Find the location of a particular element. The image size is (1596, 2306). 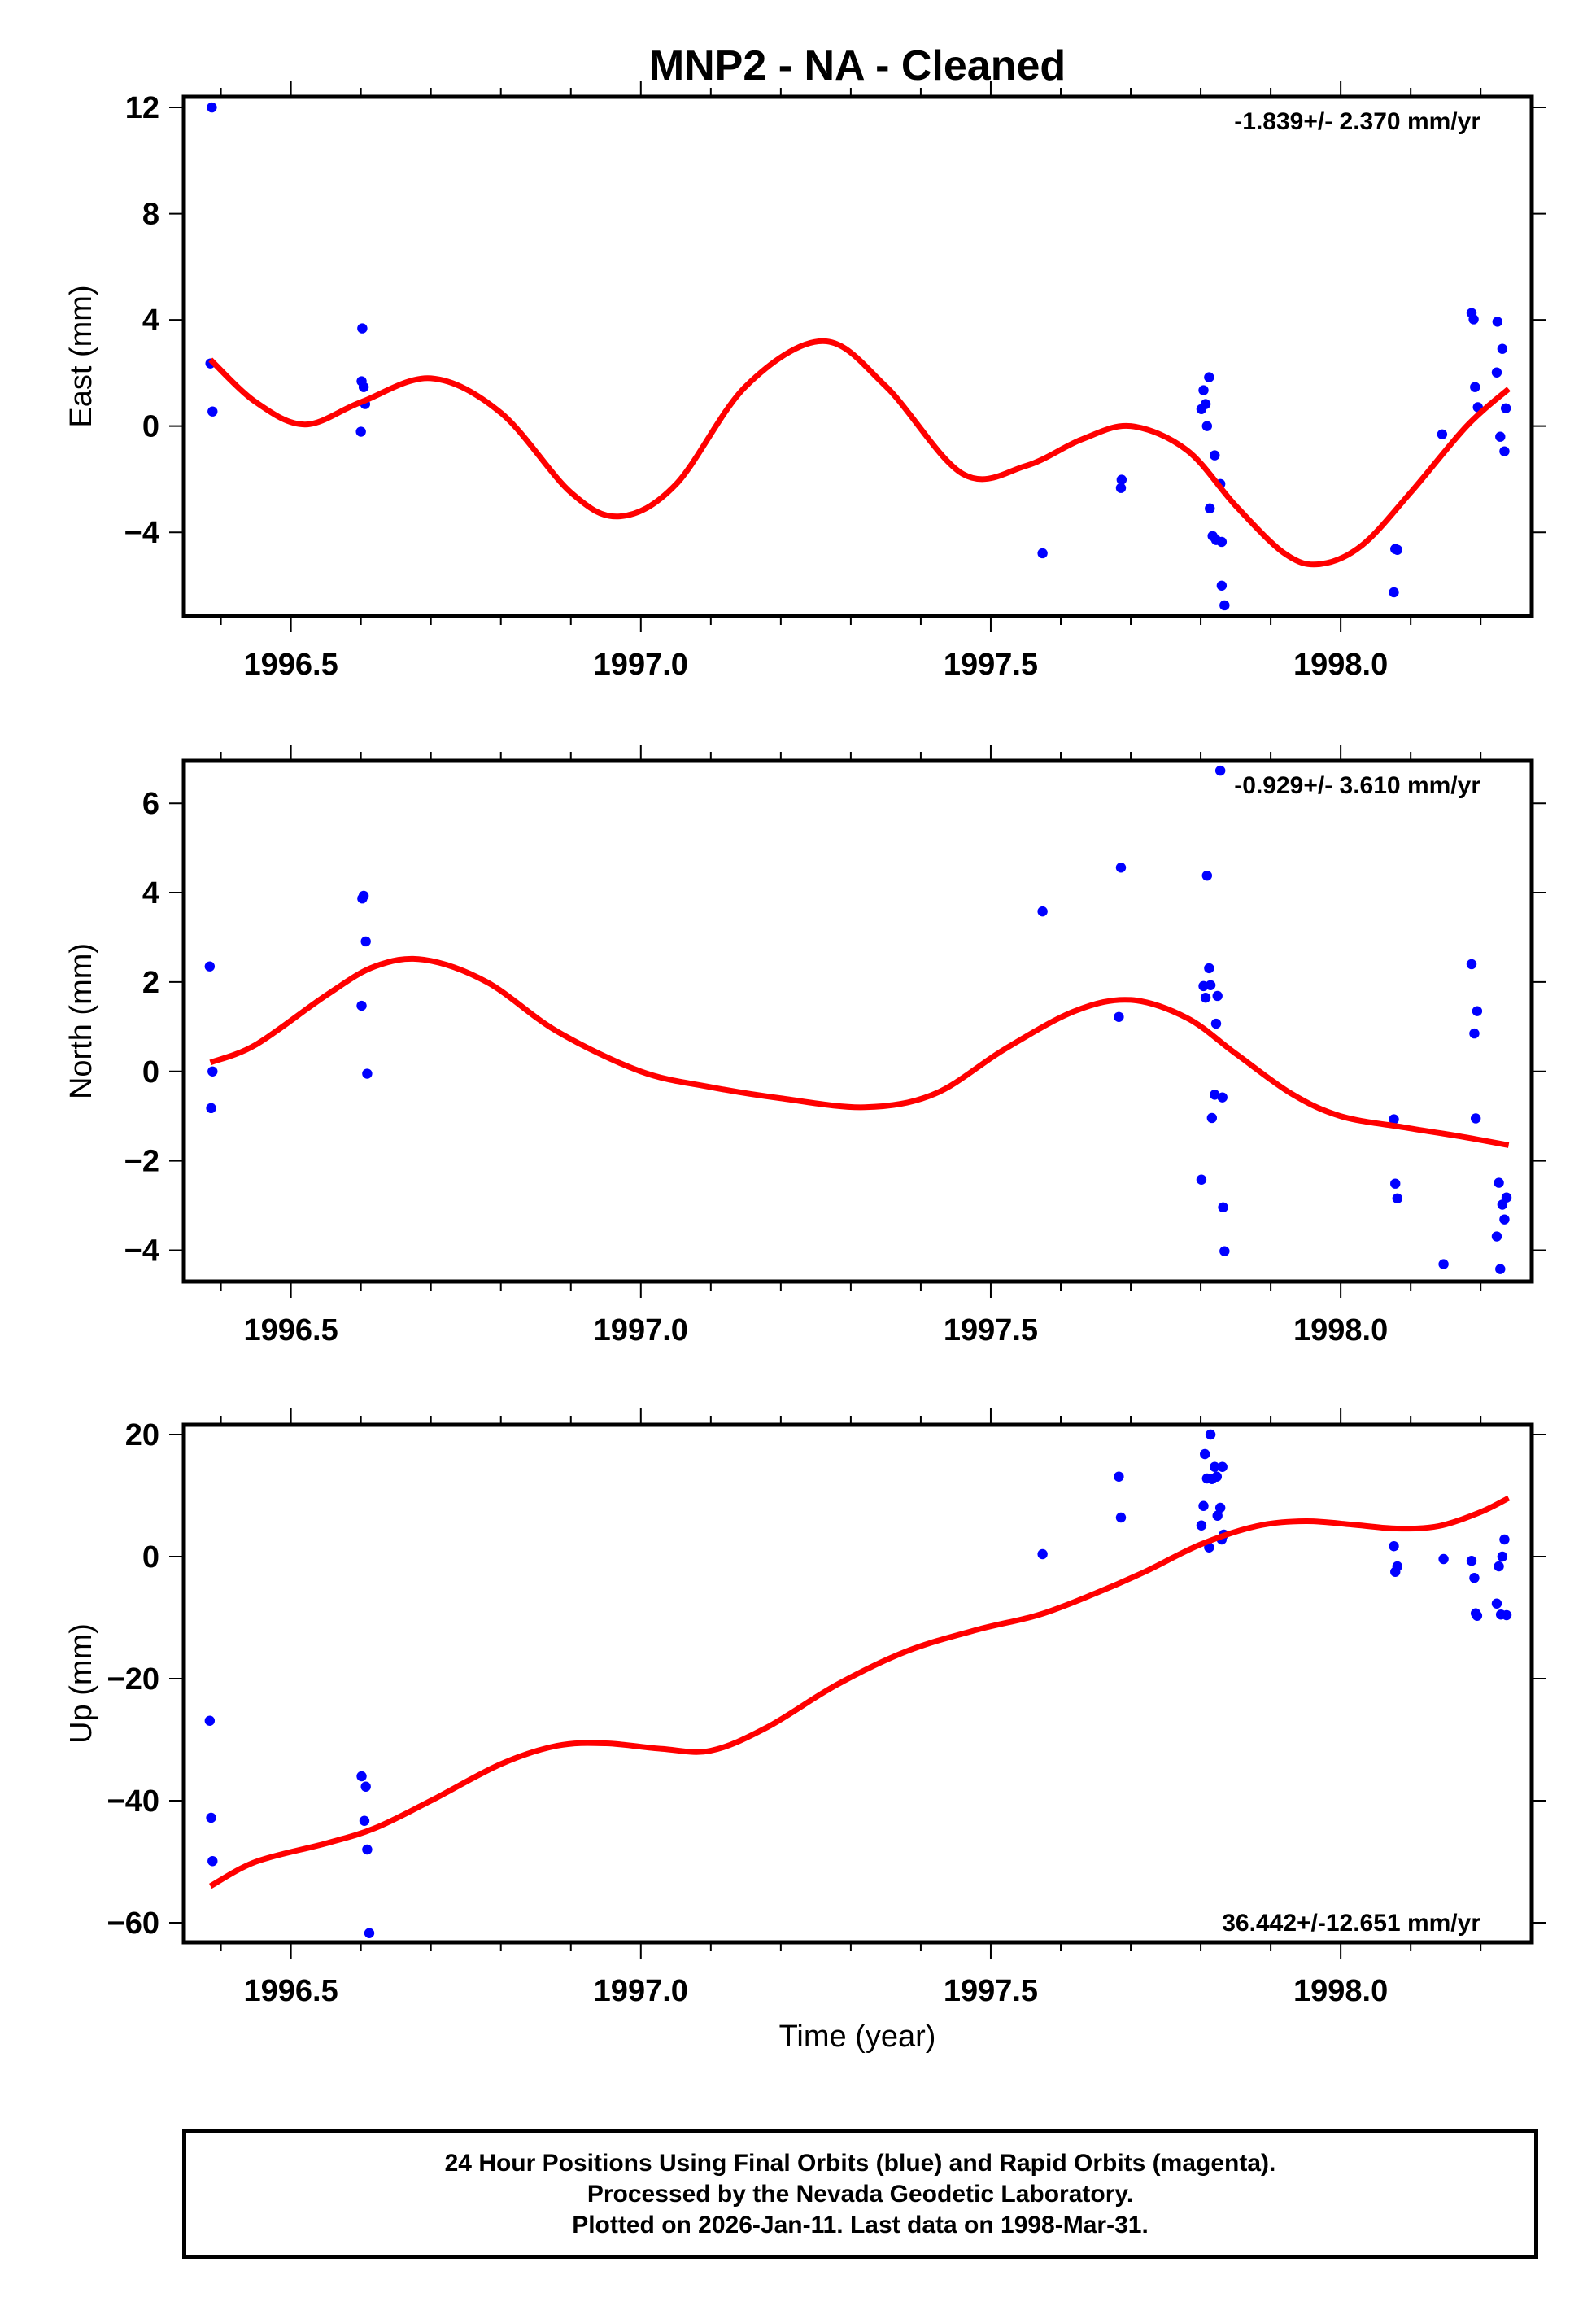

y-tick-label: 8 is located at coordinates (150, 215).